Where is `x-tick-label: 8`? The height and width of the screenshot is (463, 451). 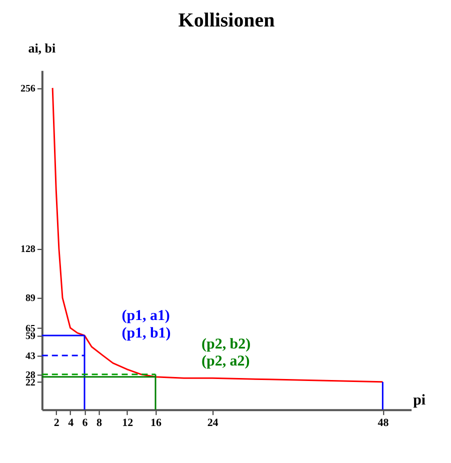
x-tick-label: 8 is located at coordinates (99, 423).